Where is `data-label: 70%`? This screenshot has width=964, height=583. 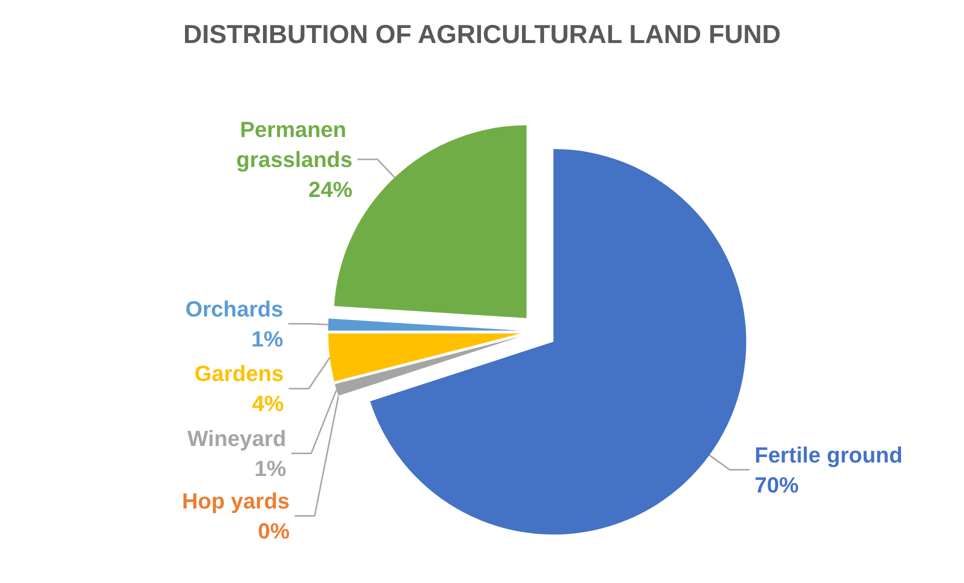 data-label: 70% is located at coordinates (776, 485).